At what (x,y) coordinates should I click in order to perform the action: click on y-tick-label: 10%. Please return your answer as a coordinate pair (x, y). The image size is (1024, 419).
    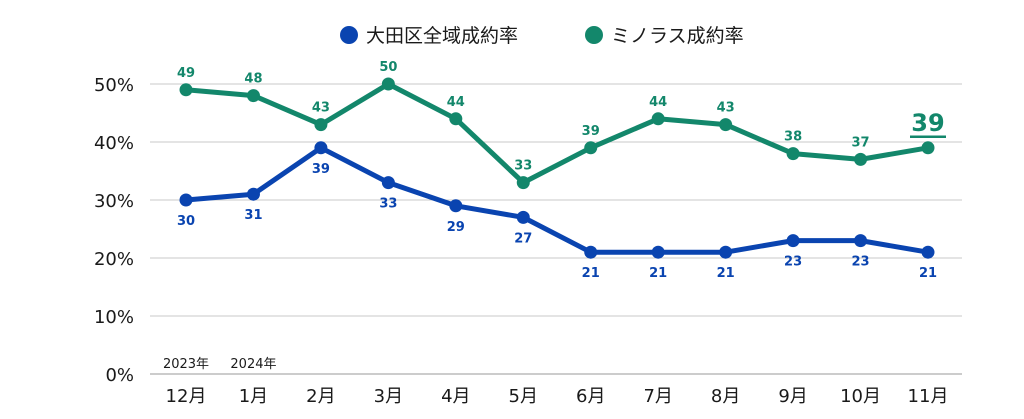
    Looking at the image, I should click on (114, 317).